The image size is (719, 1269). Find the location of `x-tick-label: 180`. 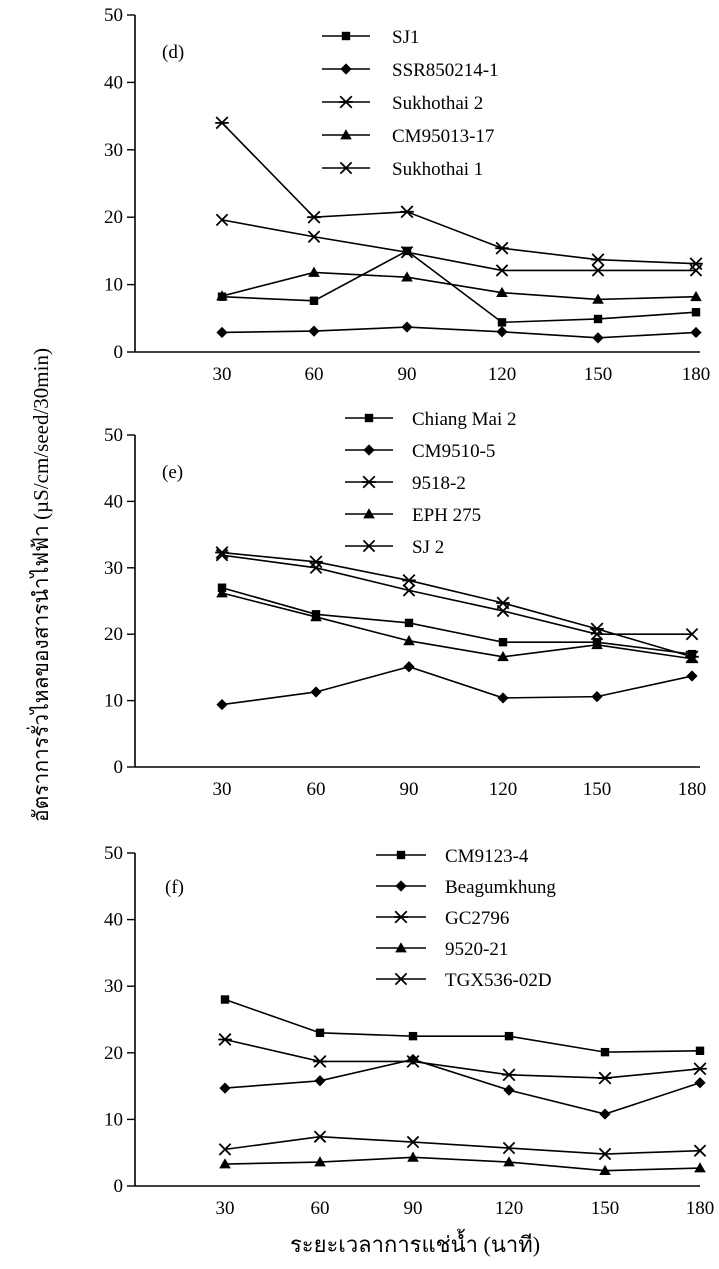

x-tick-label: 180 is located at coordinates (700, 1208).